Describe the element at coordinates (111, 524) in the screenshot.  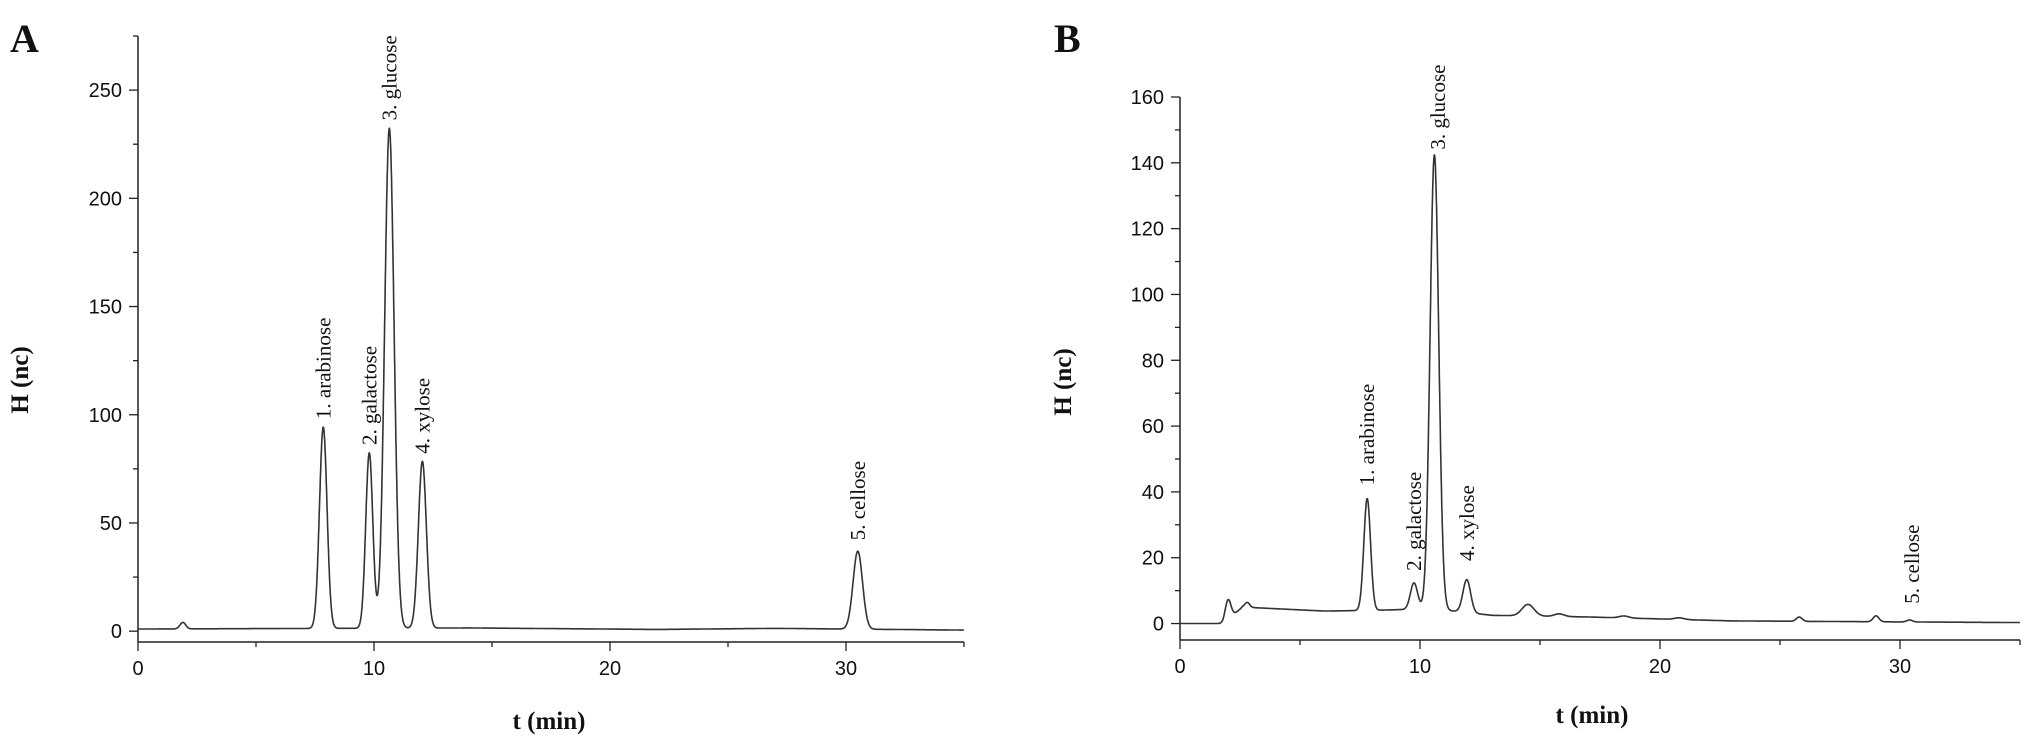
I see `y-tick-label: 50` at that location.